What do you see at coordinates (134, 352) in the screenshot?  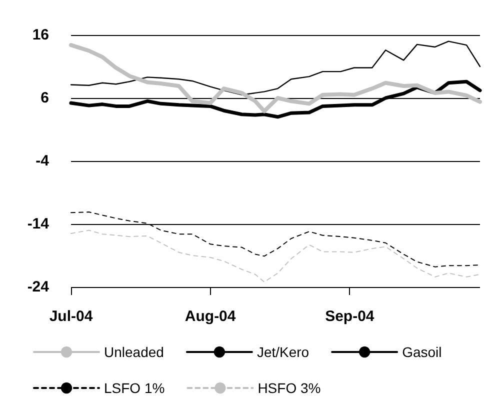 I see `legend-label: Unleaded` at bounding box center [134, 352].